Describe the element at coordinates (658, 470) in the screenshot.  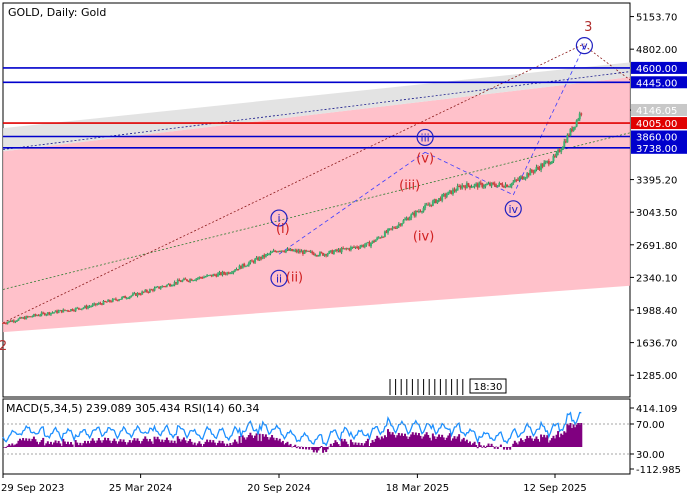
I see `ind-tick-label: -112.985` at that location.